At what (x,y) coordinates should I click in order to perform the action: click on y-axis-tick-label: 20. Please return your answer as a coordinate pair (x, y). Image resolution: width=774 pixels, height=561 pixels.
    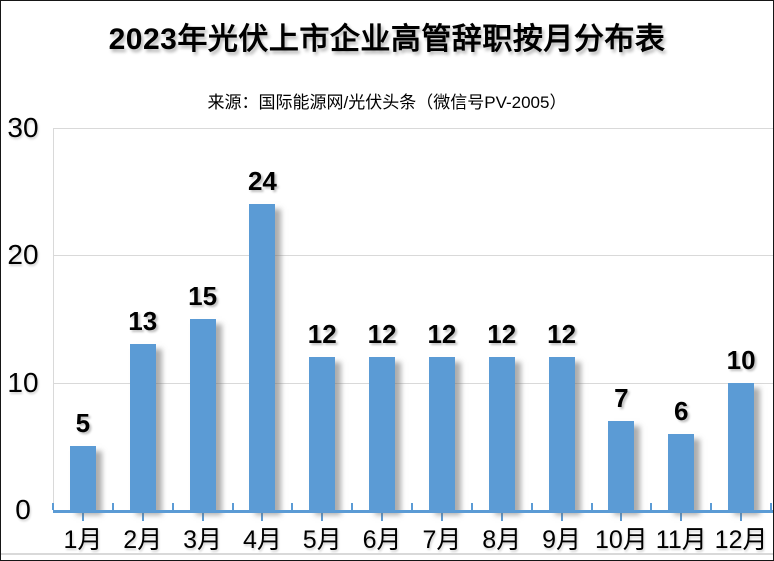
    Looking at the image, I should click on (23, 255).